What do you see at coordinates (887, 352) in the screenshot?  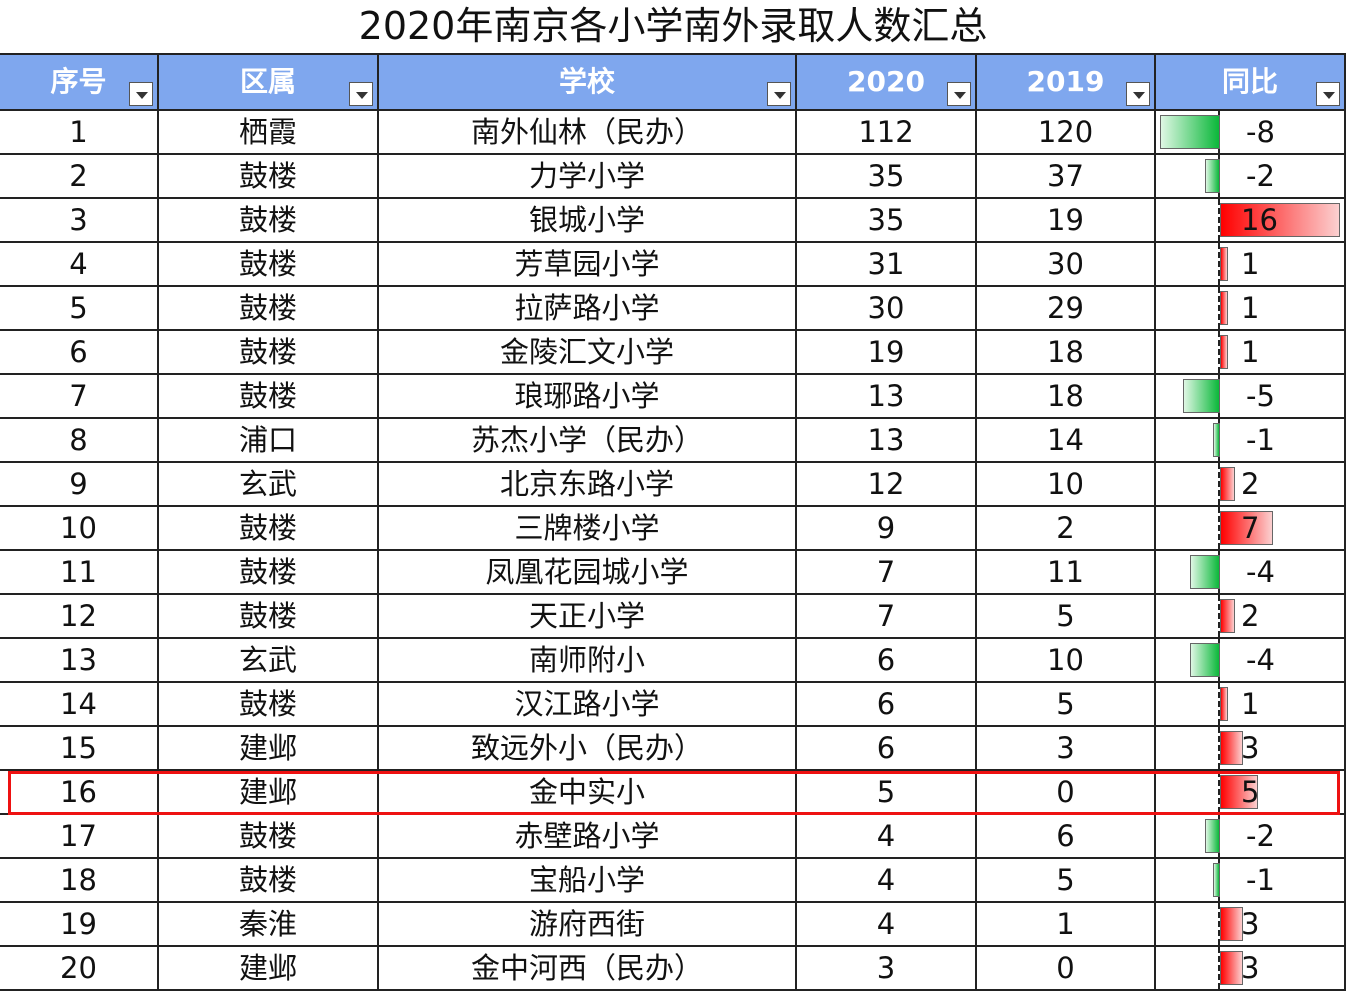 I see `count-2020-cell: 19` at bounding box center [887, 352].